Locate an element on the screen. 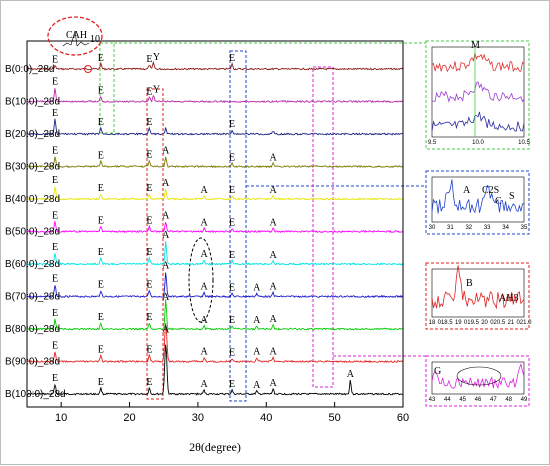 The image size is (550, 466). inset-peak-label: G is located at coordinates (437, 371).